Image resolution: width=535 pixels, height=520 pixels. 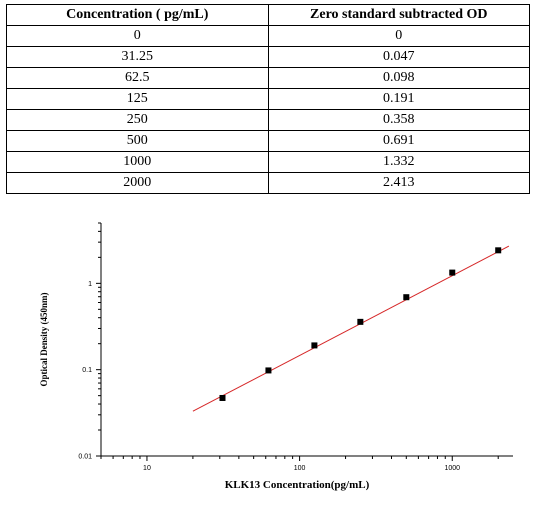 I want to click on header-concentration: Concentration ( pg/mL), so click(x=137, y=15).